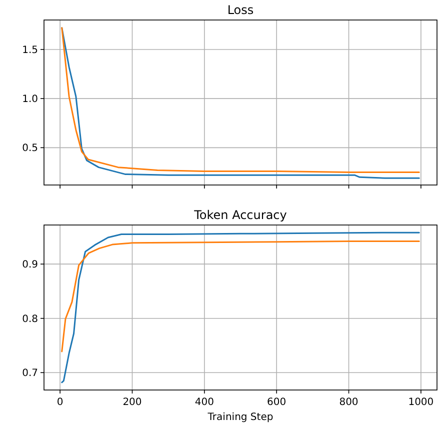 The height and width of the screenshot is (445, 443). Describe the element at coordinates (30, 100) in the screenshot. I see `y-tick-label: 1.0` at that location.